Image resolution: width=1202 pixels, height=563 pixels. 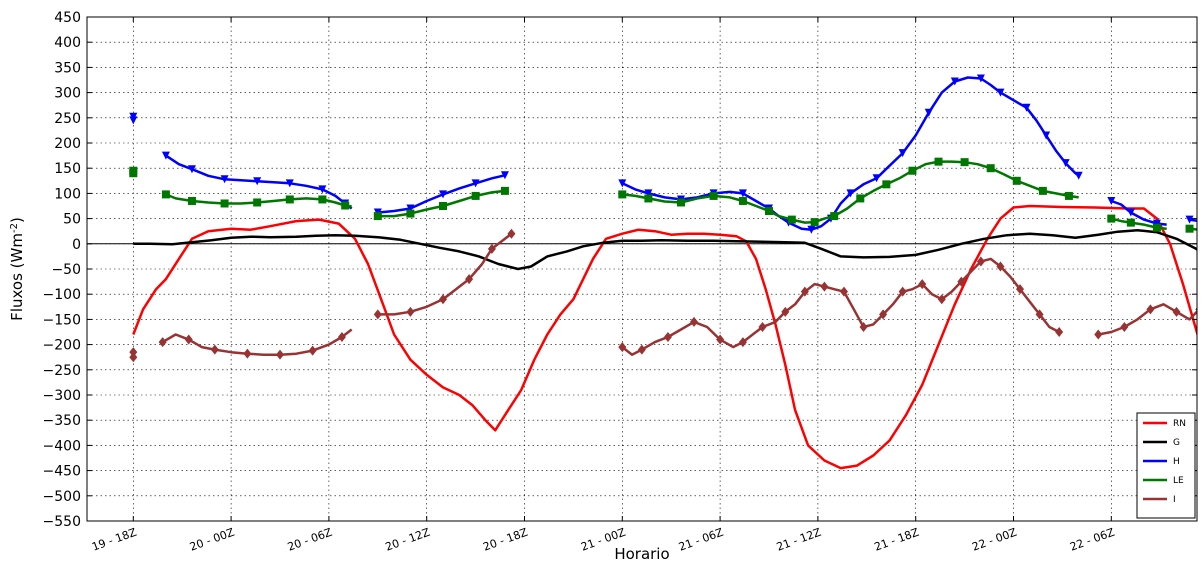 What do you see at coordinates (62, 295) in the screenshot?
I see `y-tick-label: −100` at bounding box center [62, 295].